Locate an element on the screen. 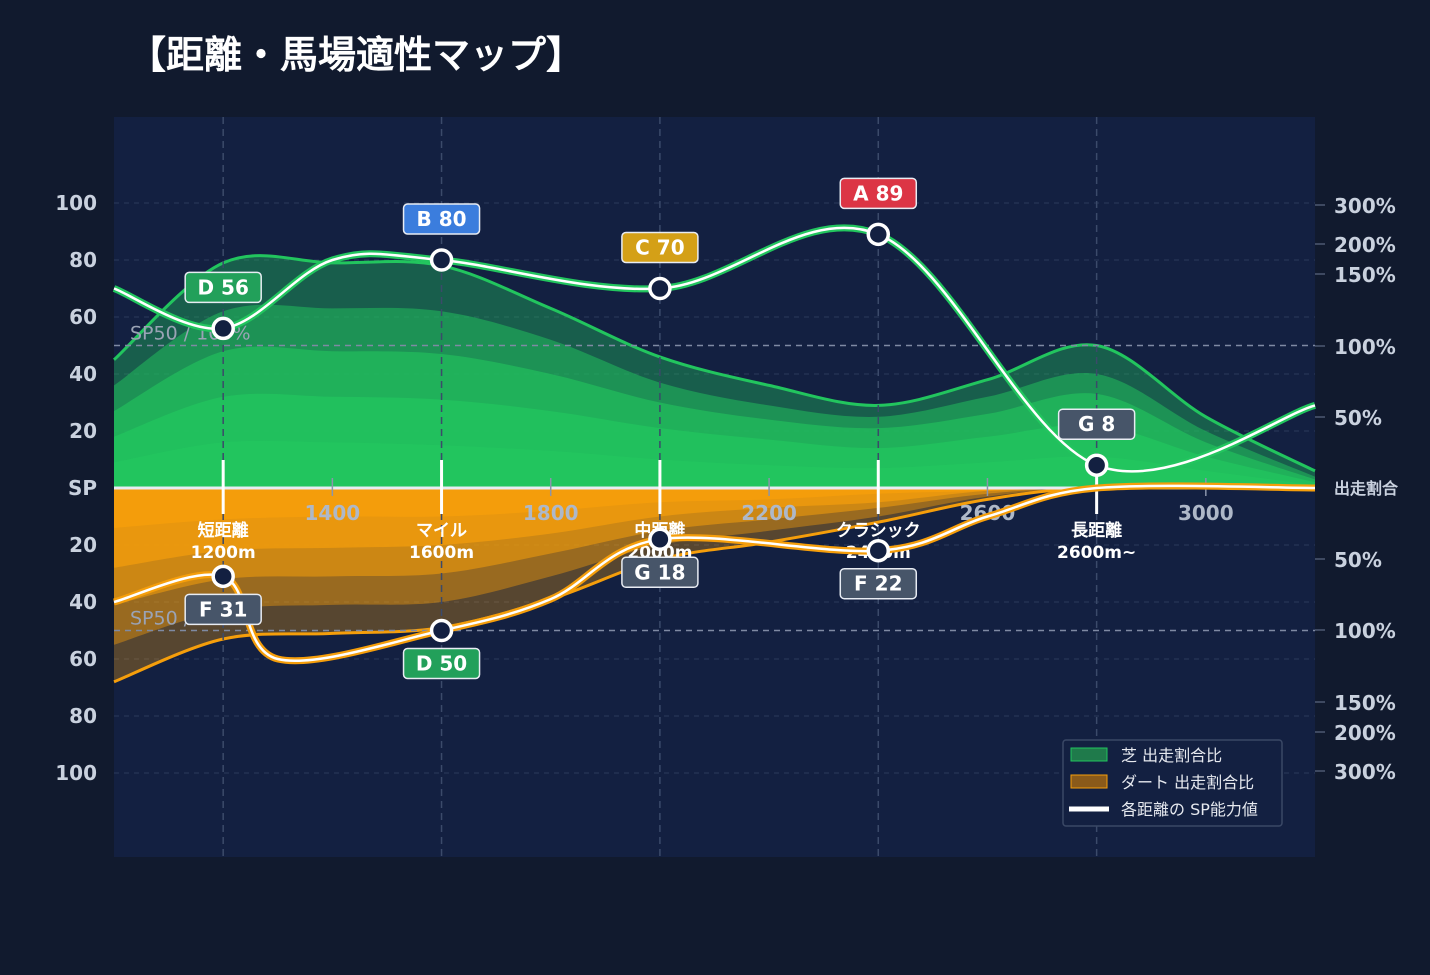 This screenshot has height=975, width=1430. legend-label: 各距離の SP能力値 is located at coordinates (1189, 809).